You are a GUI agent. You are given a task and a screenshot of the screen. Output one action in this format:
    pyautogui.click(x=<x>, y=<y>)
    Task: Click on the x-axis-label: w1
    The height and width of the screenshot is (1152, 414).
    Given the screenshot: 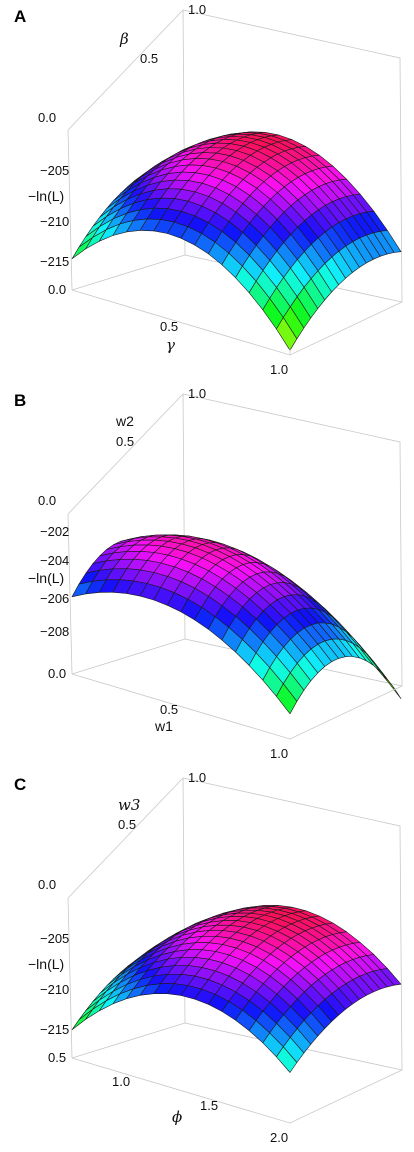 What is the action you would take?
    pyautogui.click(x=163, y=726)
    